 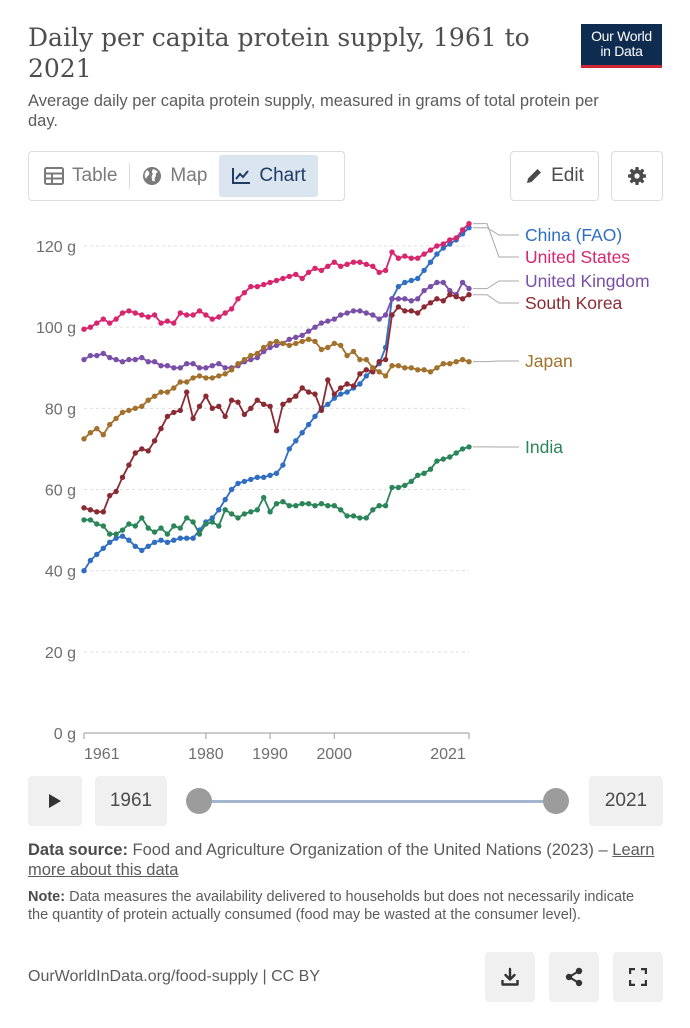 I want to click on tab-chart: Chart, so click(x=268, y=176).